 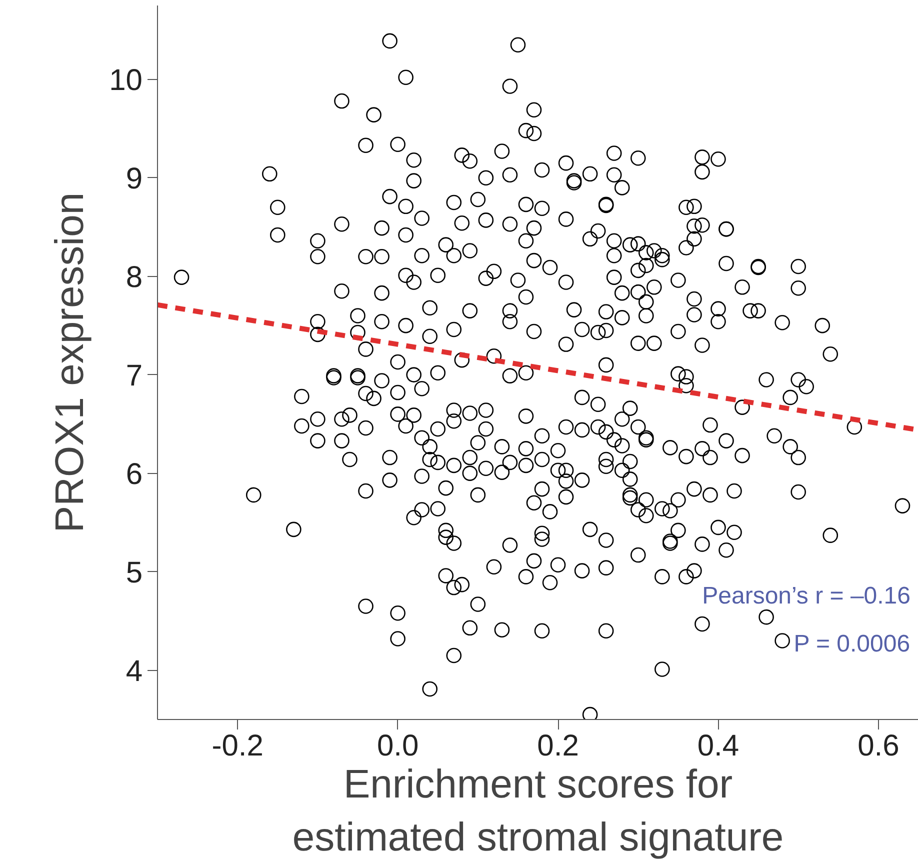 What do you see at coordinates (134, 474) in the screenshot?
I see `y-tick-label: 6` at bounding box center [134, 474].